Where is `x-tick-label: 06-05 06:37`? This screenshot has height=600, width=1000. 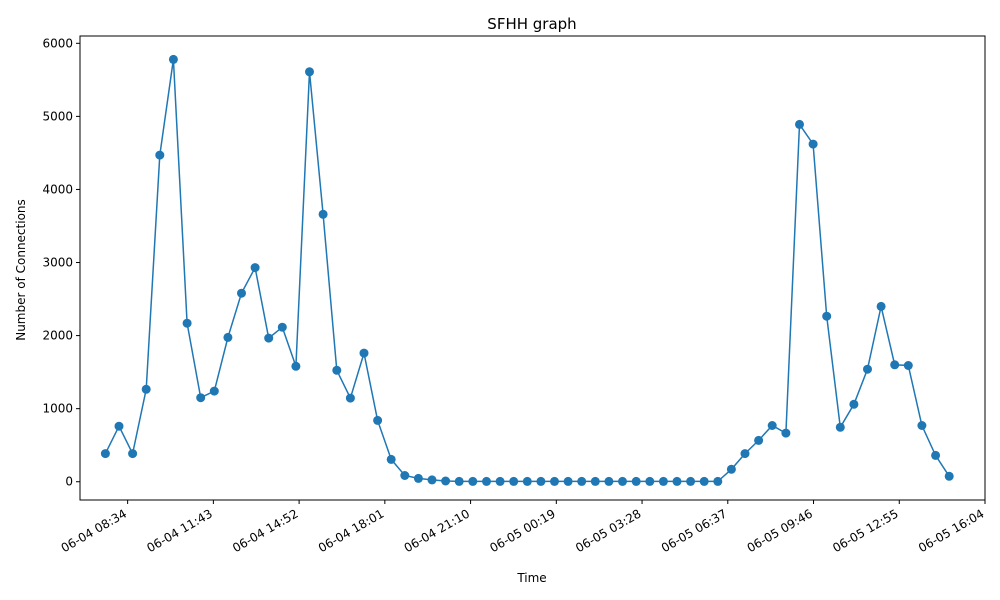
x-tick-label: 06-05 06:37 is located at coordinates (694, 530).